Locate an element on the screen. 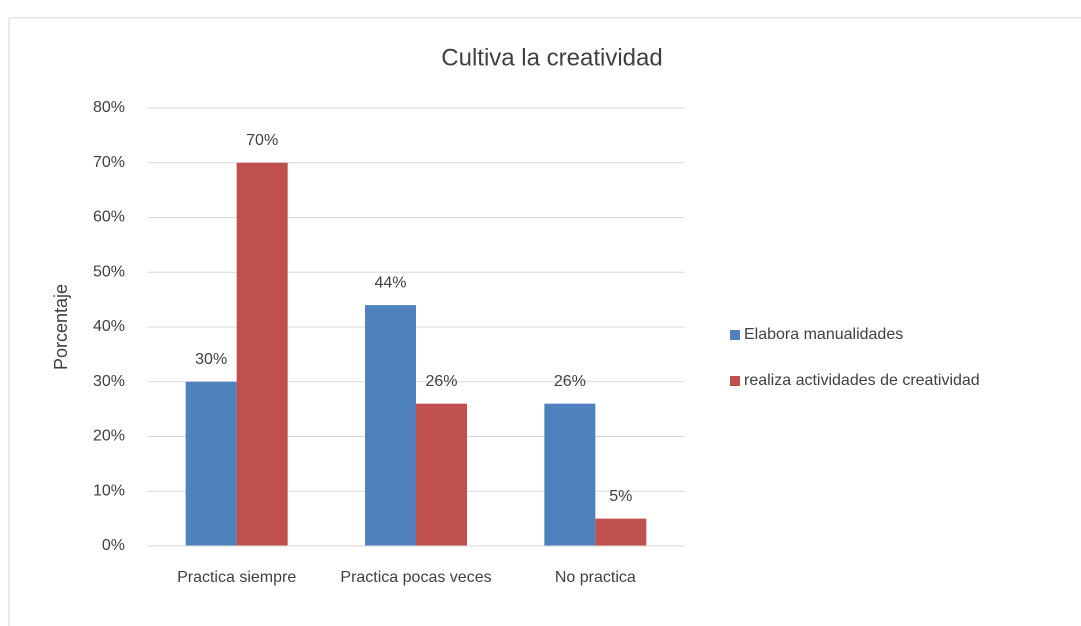  data-label: 44% is located at coordinates (390, 282).